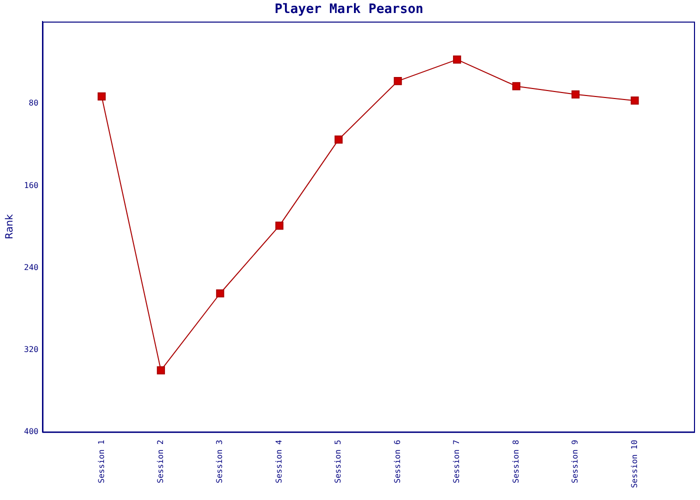 The image size is (700, 500). What do you see at coordinates (10, 227) in the screenshot?
I see `y-axis-title: Rank` at bounding box center [10, 227].